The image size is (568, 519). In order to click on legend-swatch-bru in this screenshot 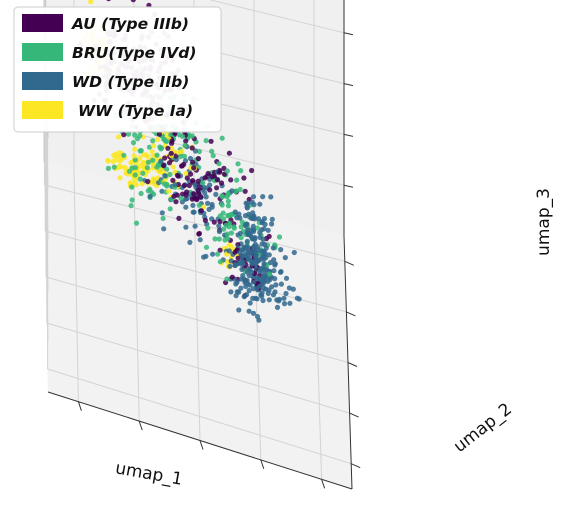, I will do `click(42, 52)`.